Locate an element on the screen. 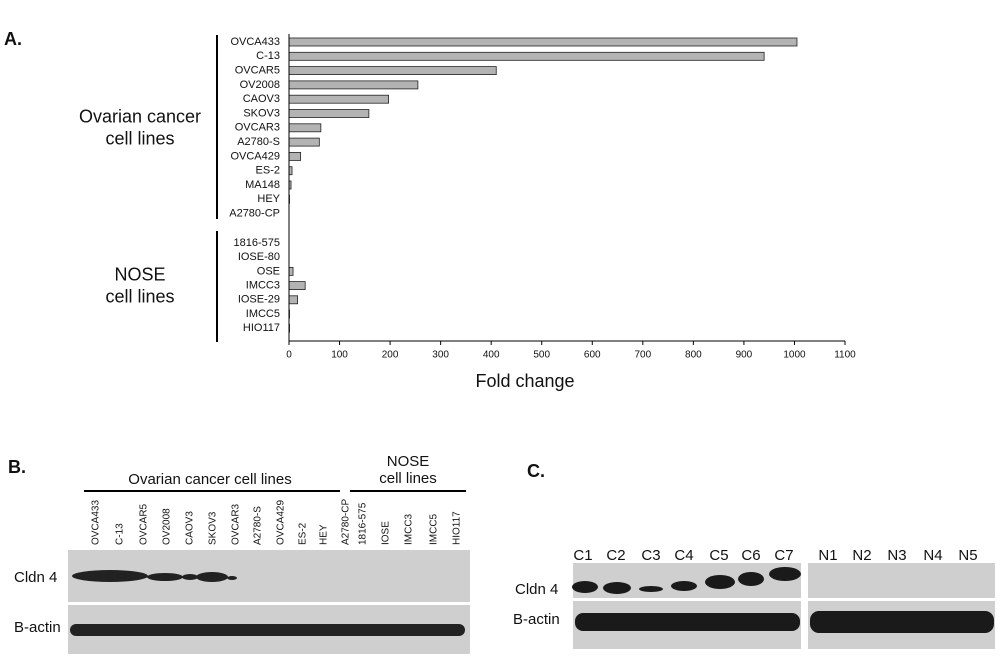  lane-label: C1 is located at coordinates (582, 555).